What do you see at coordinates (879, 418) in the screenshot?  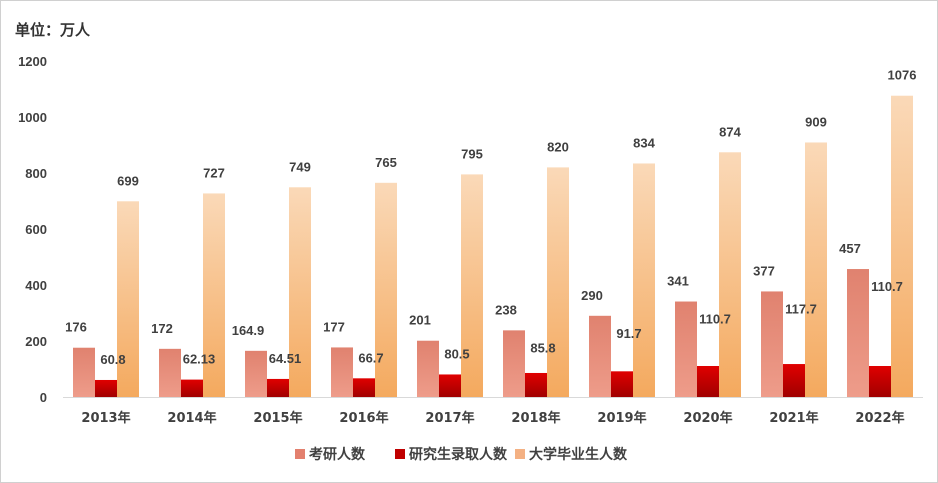 I see `x-tick-label: 2022年` at bounding box center [879, 418].